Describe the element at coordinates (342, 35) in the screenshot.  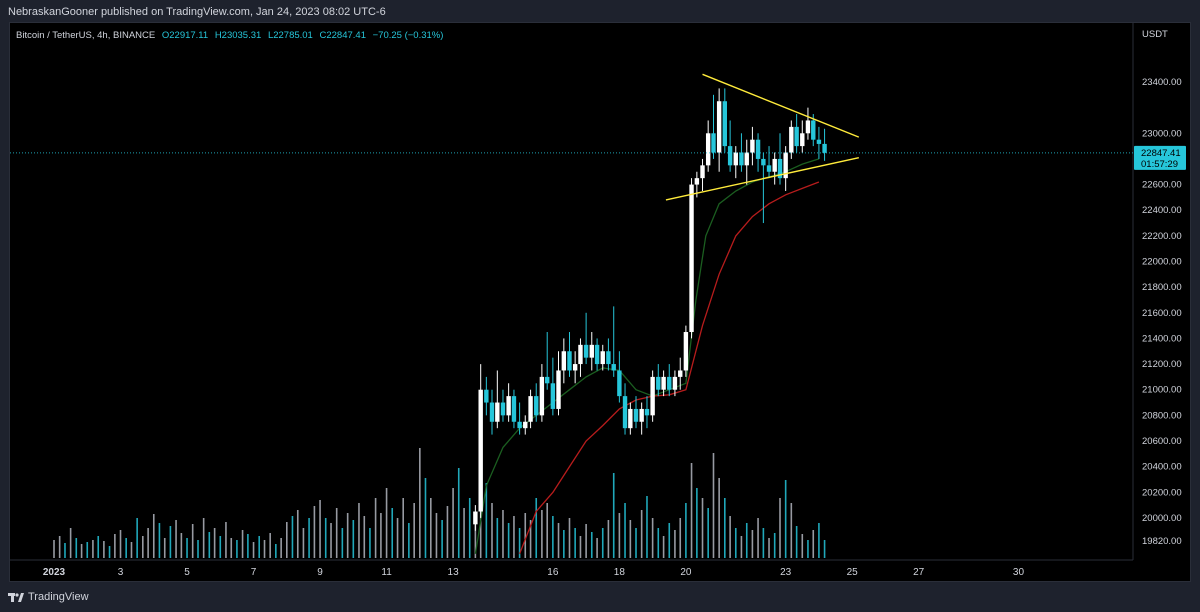
I see `close-value: C22847.41` at that location.